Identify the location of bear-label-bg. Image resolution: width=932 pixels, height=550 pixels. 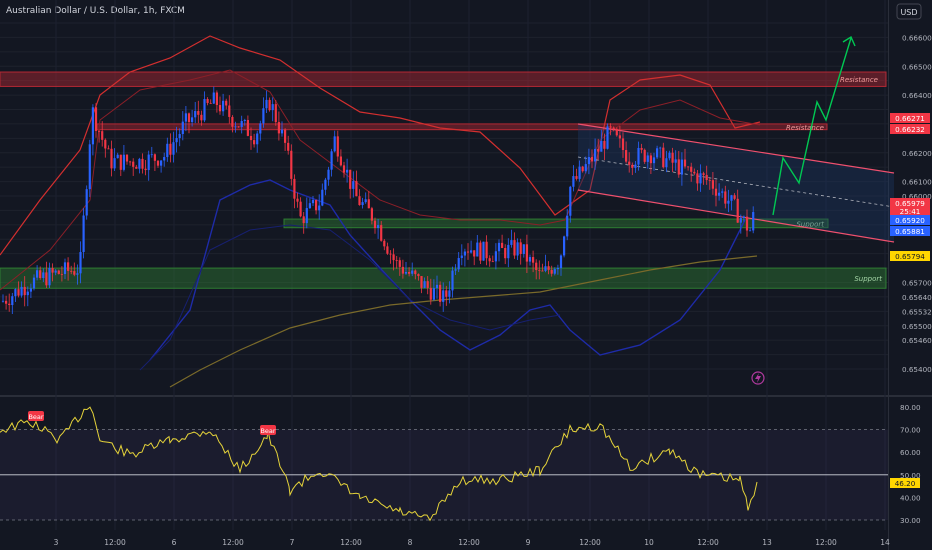
(36, 416).